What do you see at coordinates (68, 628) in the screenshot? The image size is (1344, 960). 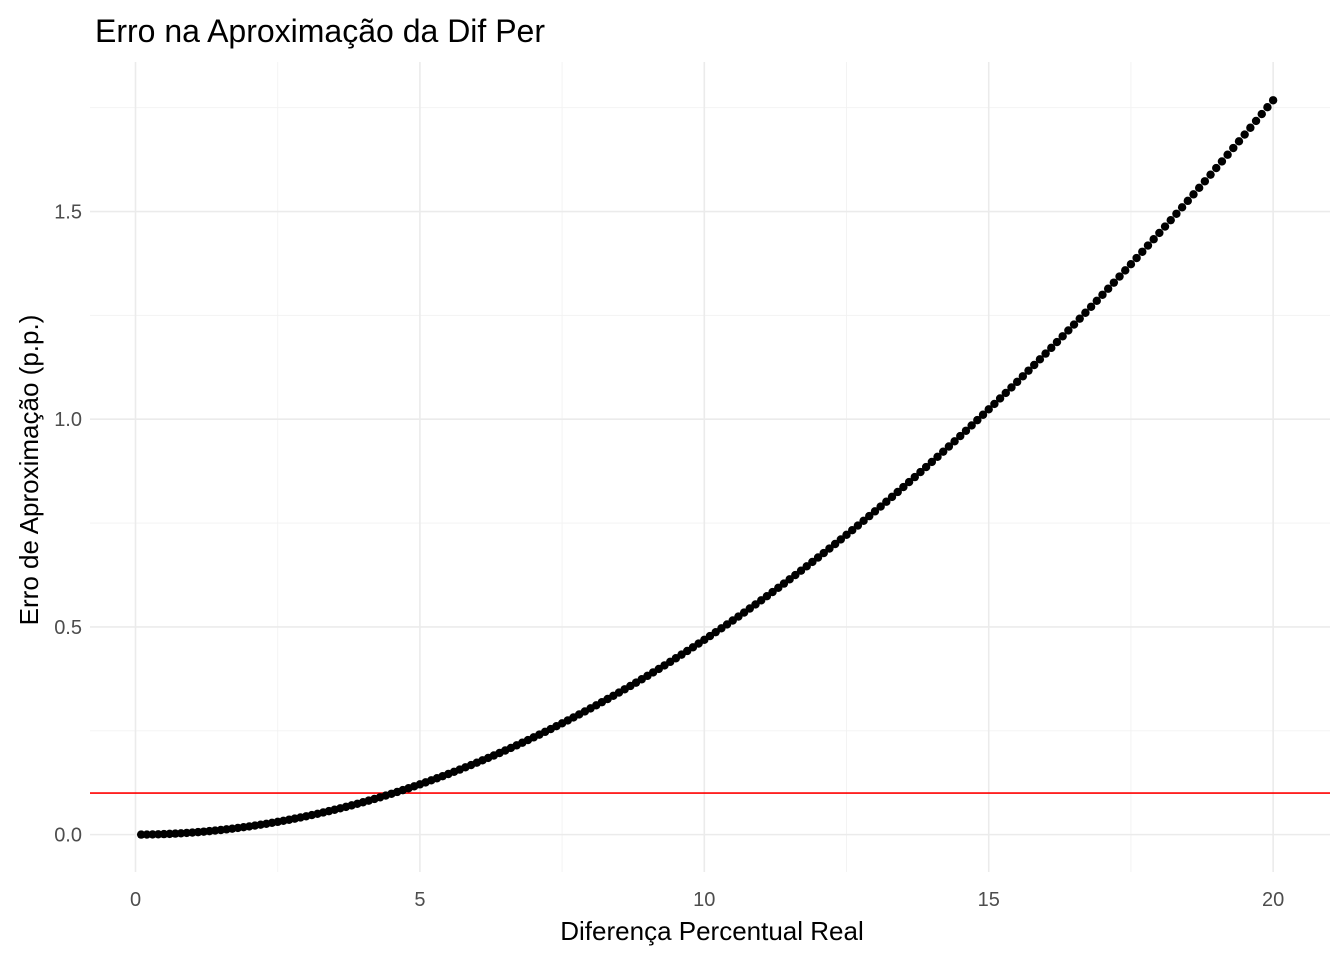 I see `y-tick-label: 0.5` at bounding box center [68, 628].